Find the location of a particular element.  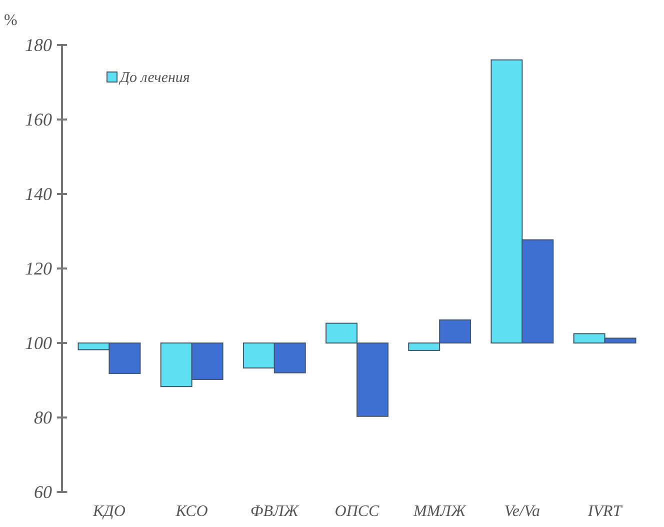

y-tick-label: 100 is located at coordinates (38, 342).